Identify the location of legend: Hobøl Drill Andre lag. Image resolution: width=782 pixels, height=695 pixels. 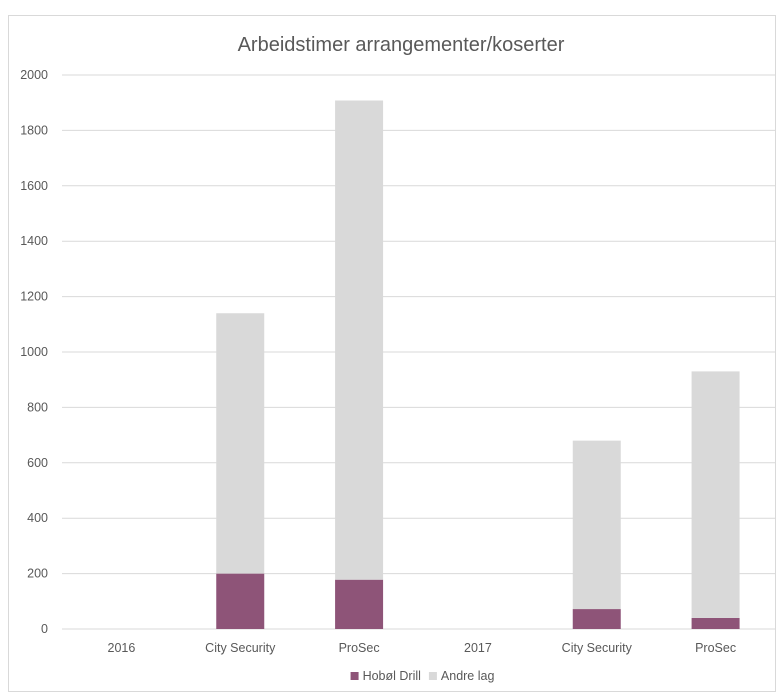
(422, 676).